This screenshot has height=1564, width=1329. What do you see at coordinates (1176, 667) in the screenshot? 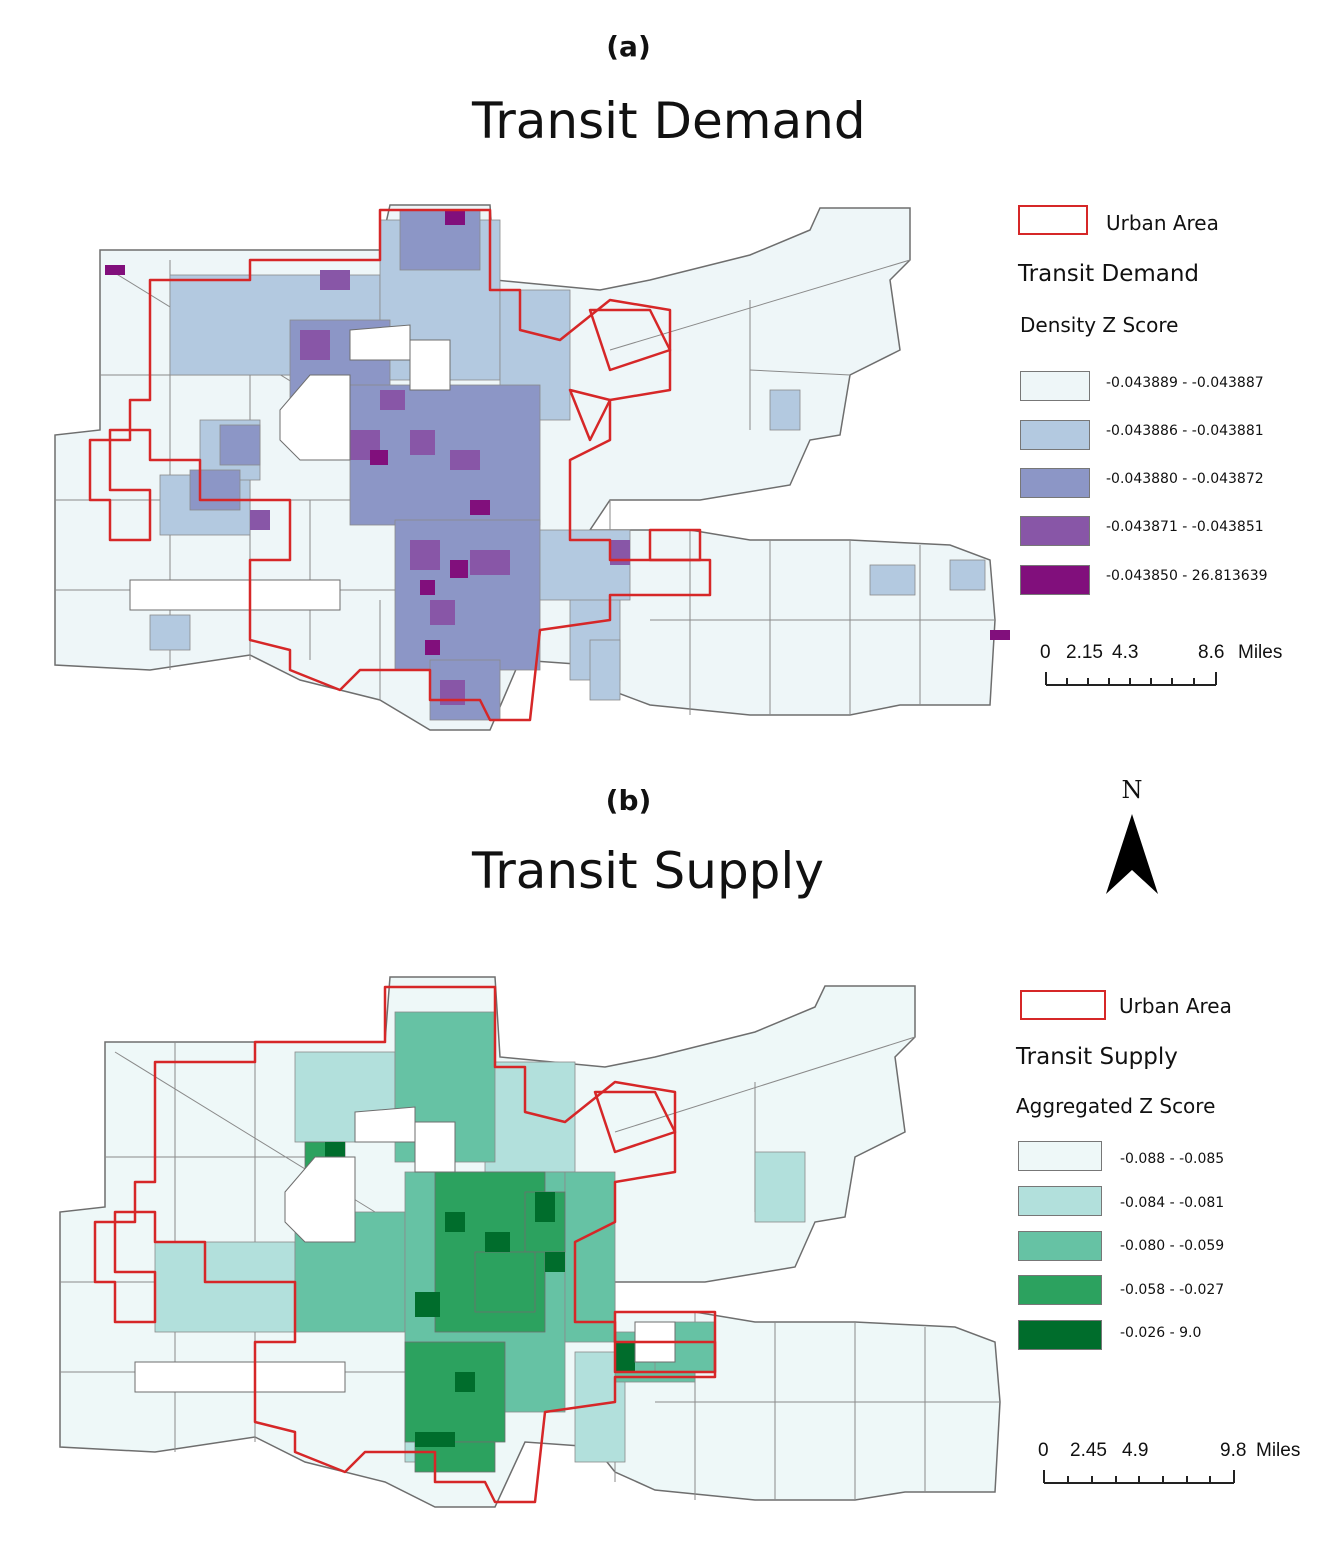
I see `demand-scale-bar: 0 2.15 4.3 8.6 Miles` at bounding box center [1176, 667].